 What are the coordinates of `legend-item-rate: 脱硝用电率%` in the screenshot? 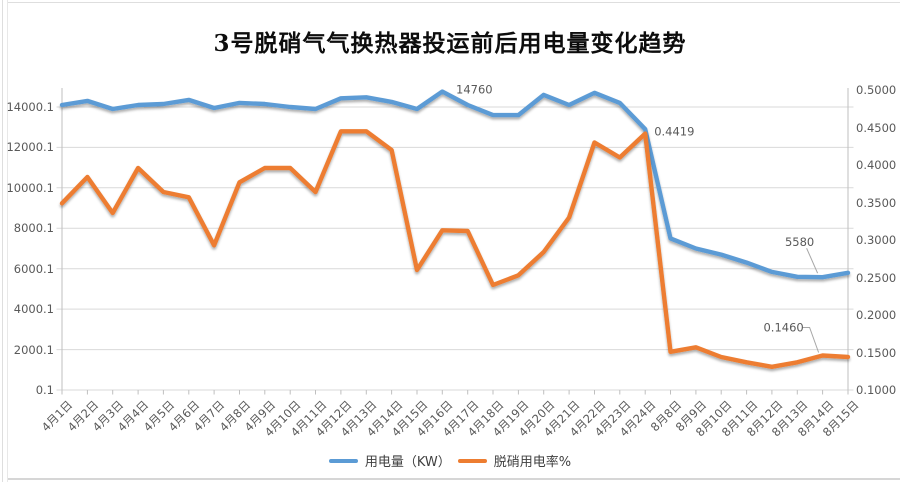 It's located at (514, 460).